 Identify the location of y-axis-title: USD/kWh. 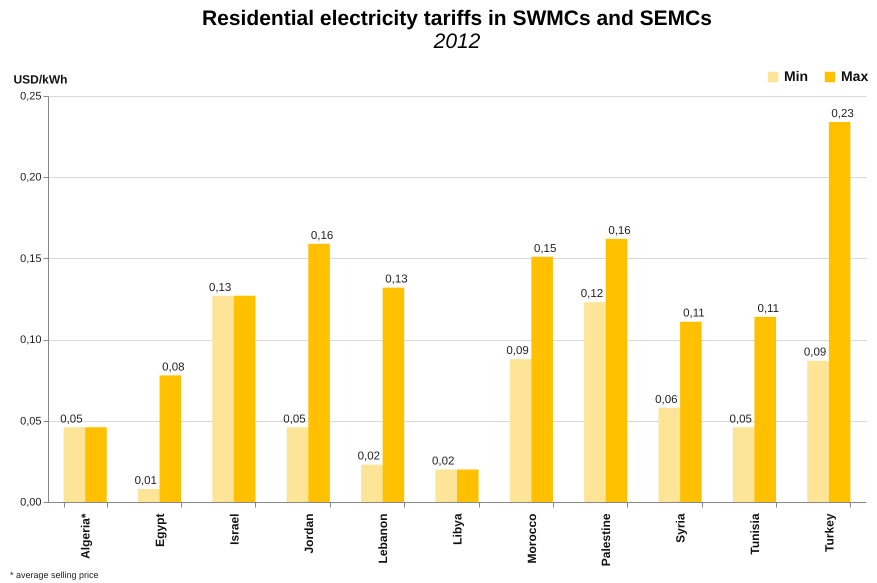
(41, 79).